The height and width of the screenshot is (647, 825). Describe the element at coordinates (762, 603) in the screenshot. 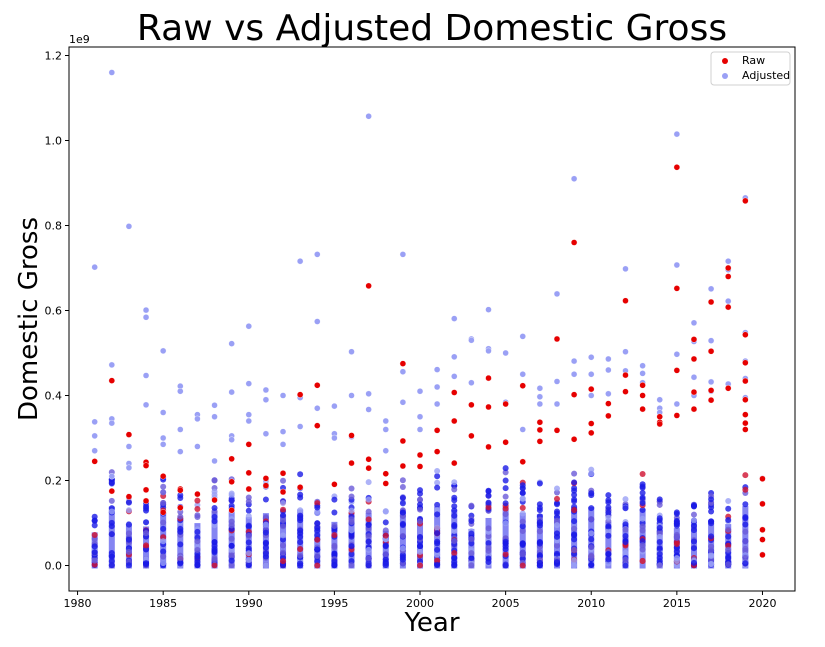

I see `x-tick-label: 2020` at that location.